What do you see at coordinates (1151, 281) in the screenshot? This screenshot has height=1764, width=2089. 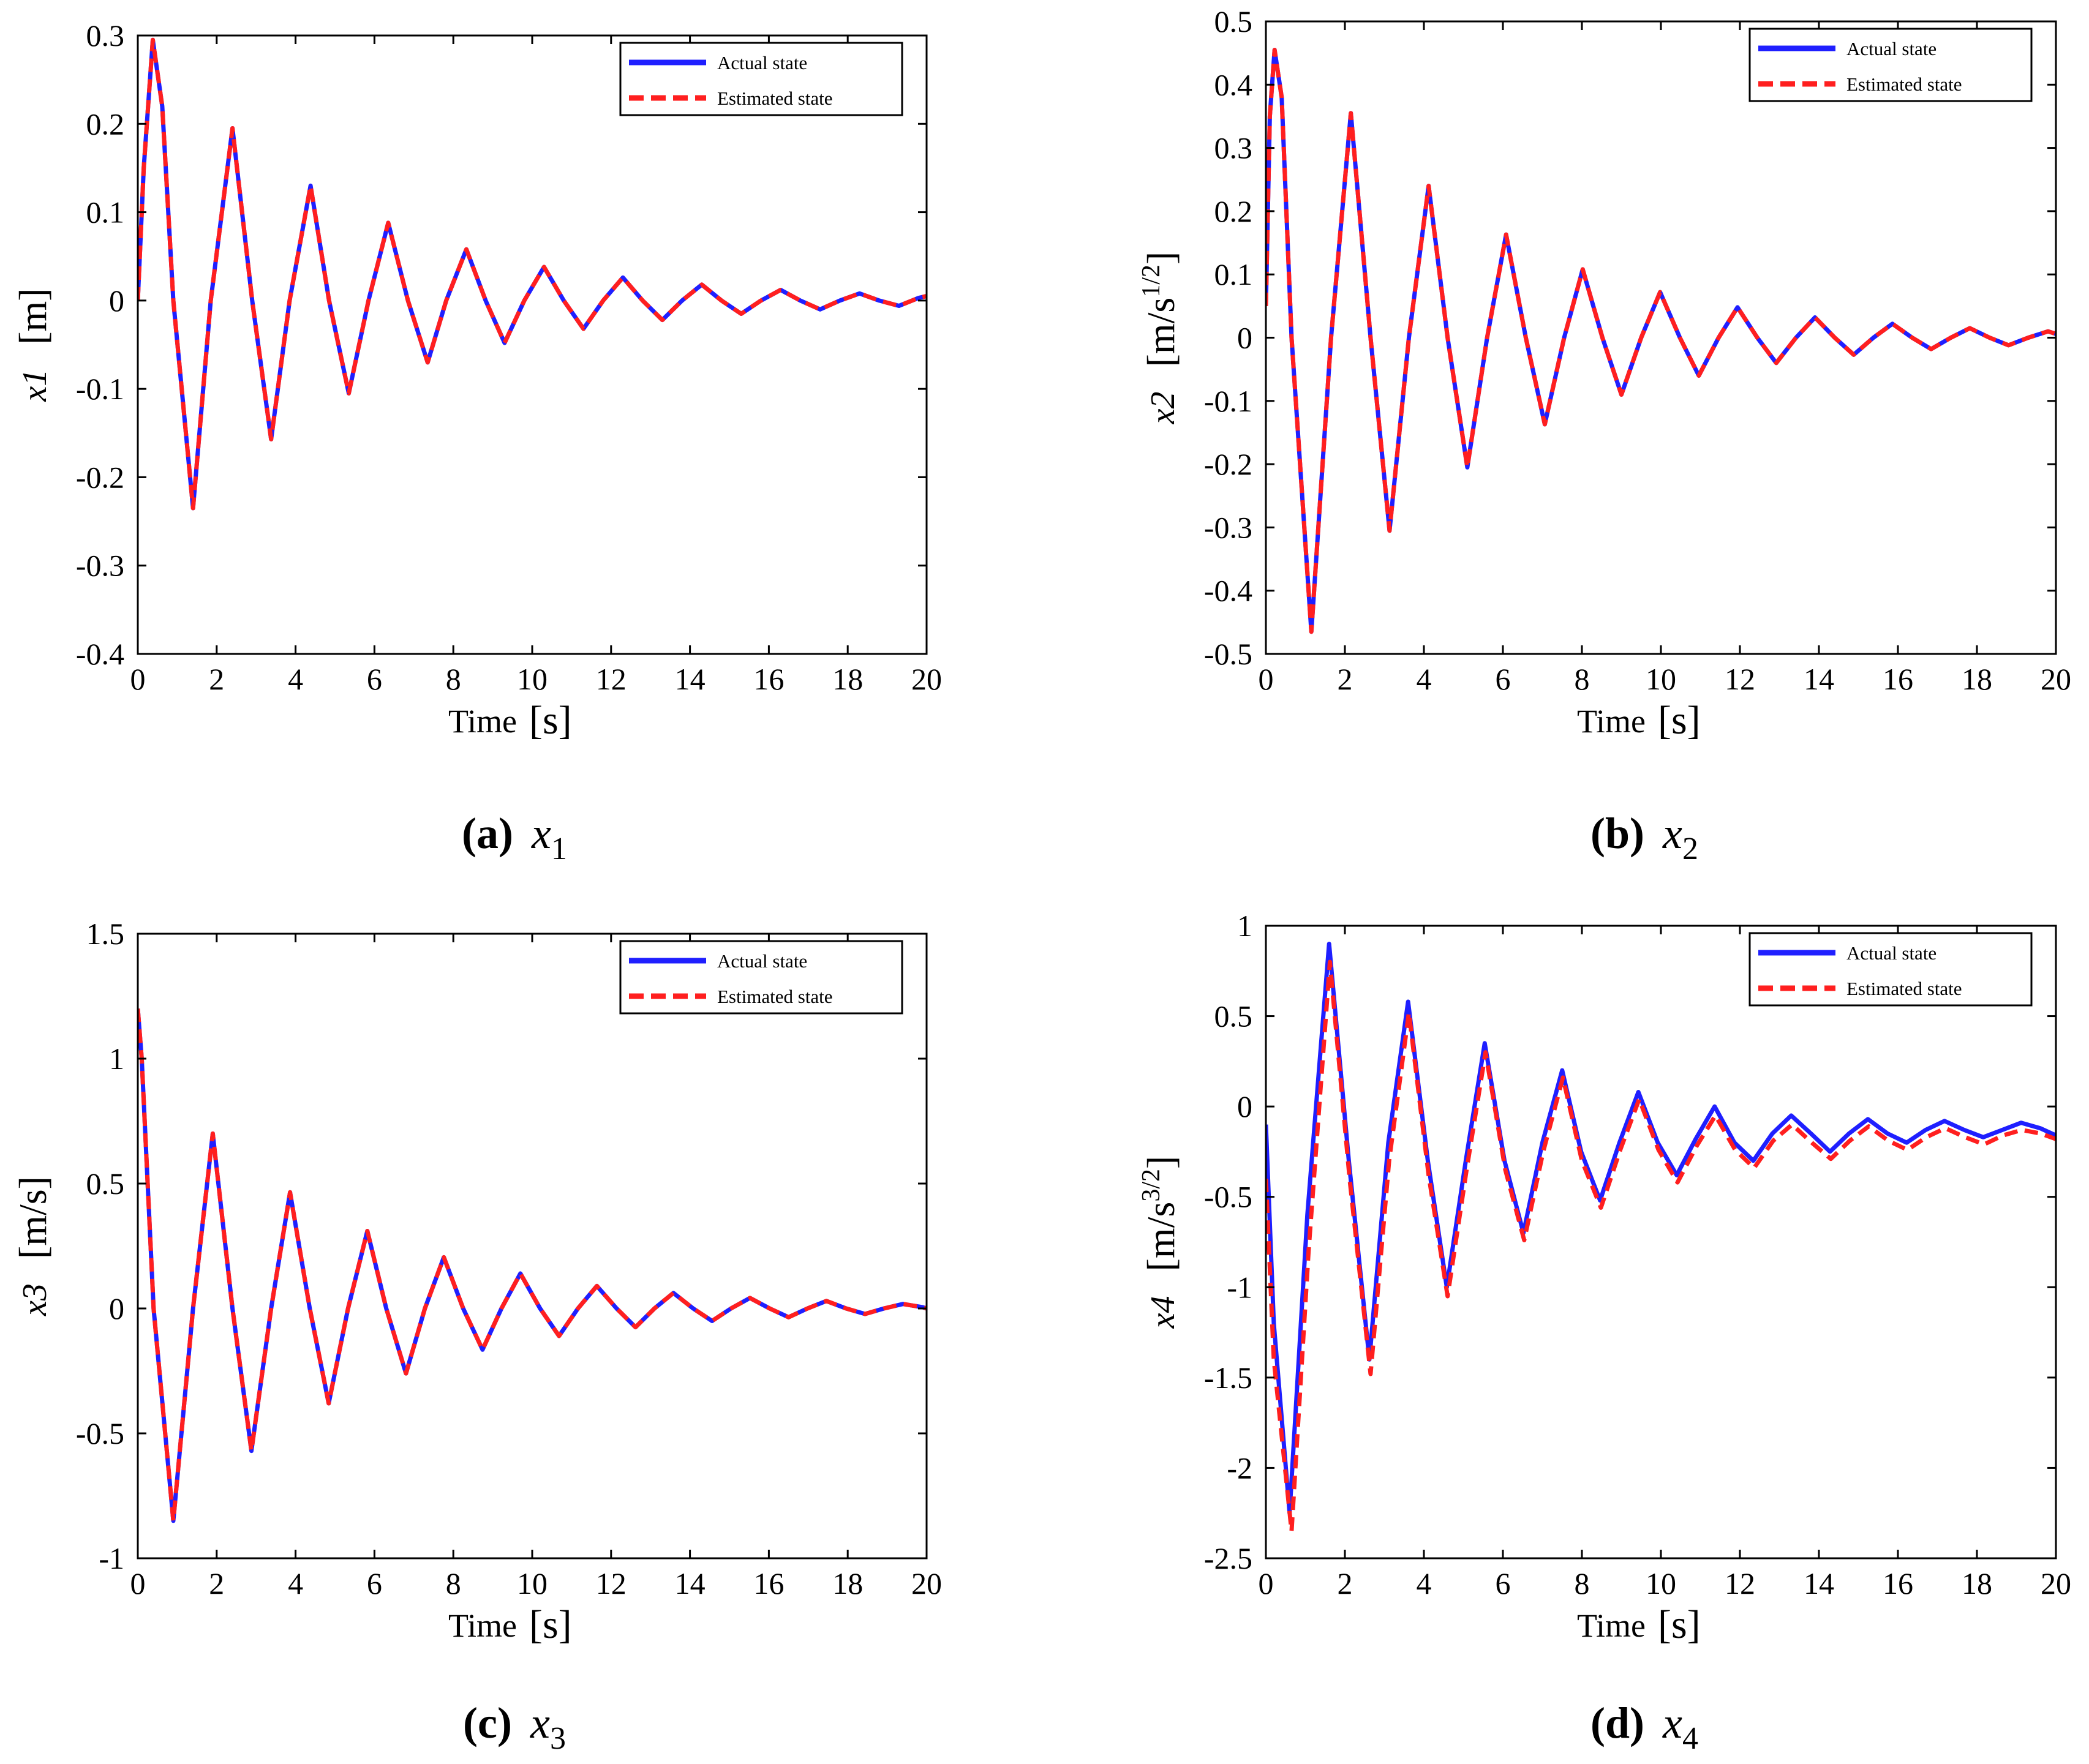 I see `y-axis-unit-sup: 1/2` at bounding box center [1151, 281].